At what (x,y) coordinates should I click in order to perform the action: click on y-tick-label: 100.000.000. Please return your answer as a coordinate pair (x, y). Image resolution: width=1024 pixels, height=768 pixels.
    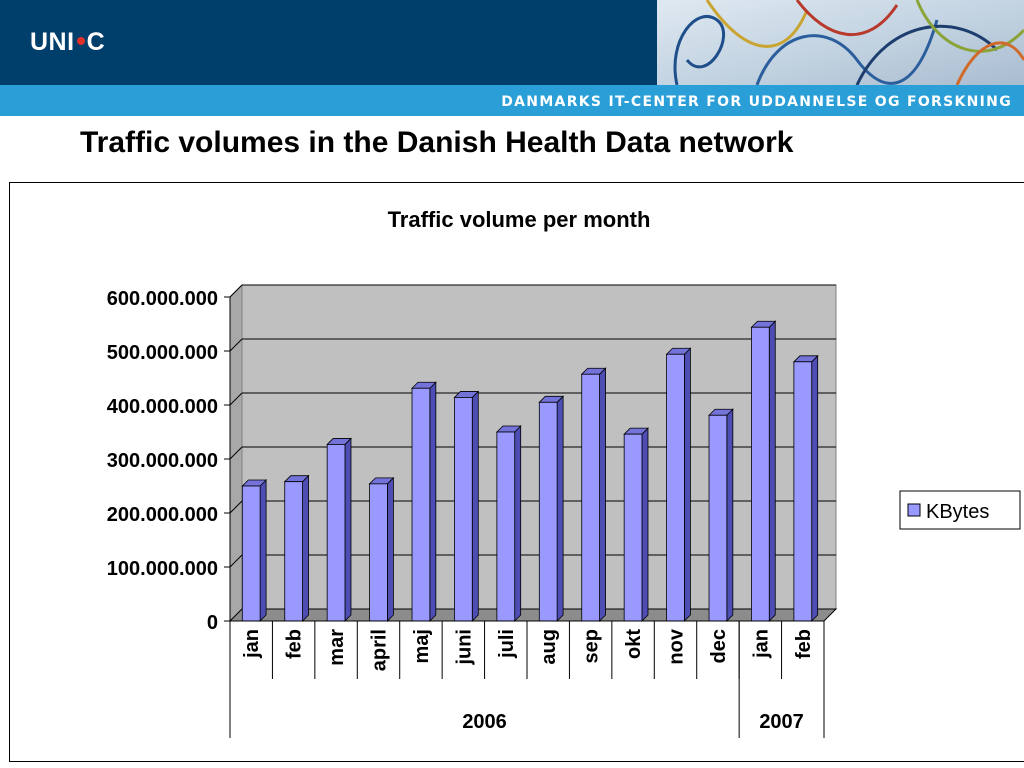
    Looking at the image, I should click on (162, 569).